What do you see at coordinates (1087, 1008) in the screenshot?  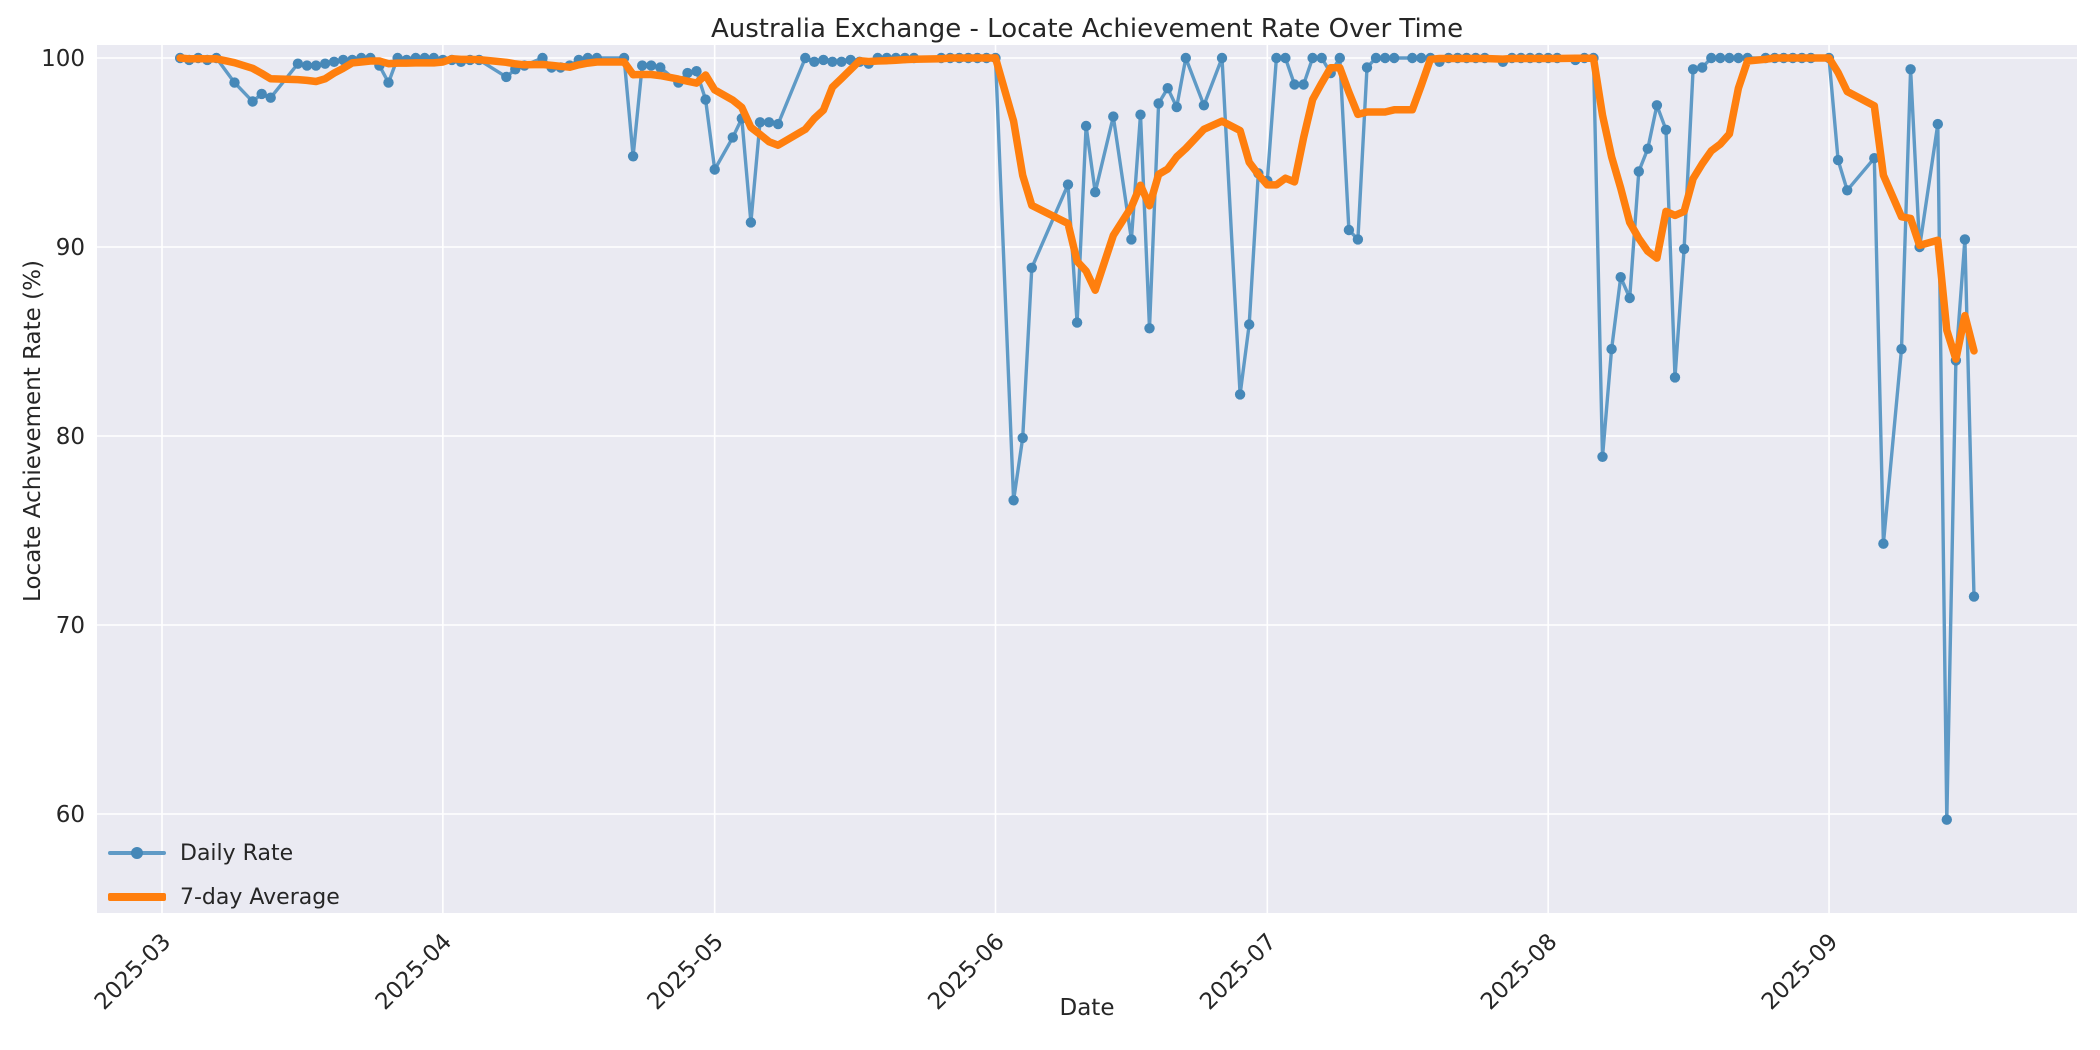 I see `x-axis-label: Date` at bounding box center [1087, 1008].